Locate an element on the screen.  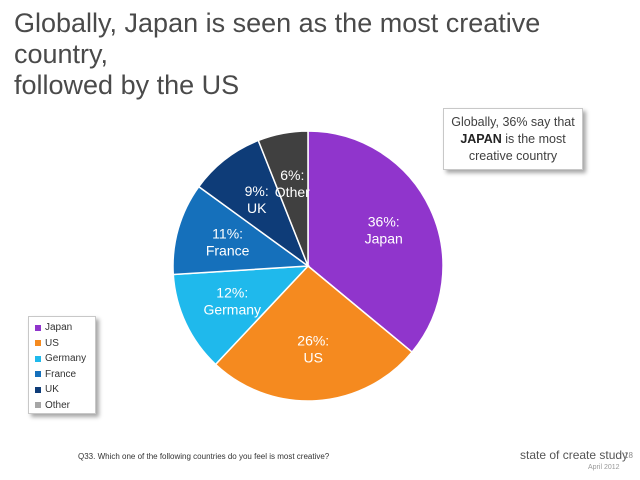
pie-label-japan: 36%: Japan is located at coordinates (384, 229).